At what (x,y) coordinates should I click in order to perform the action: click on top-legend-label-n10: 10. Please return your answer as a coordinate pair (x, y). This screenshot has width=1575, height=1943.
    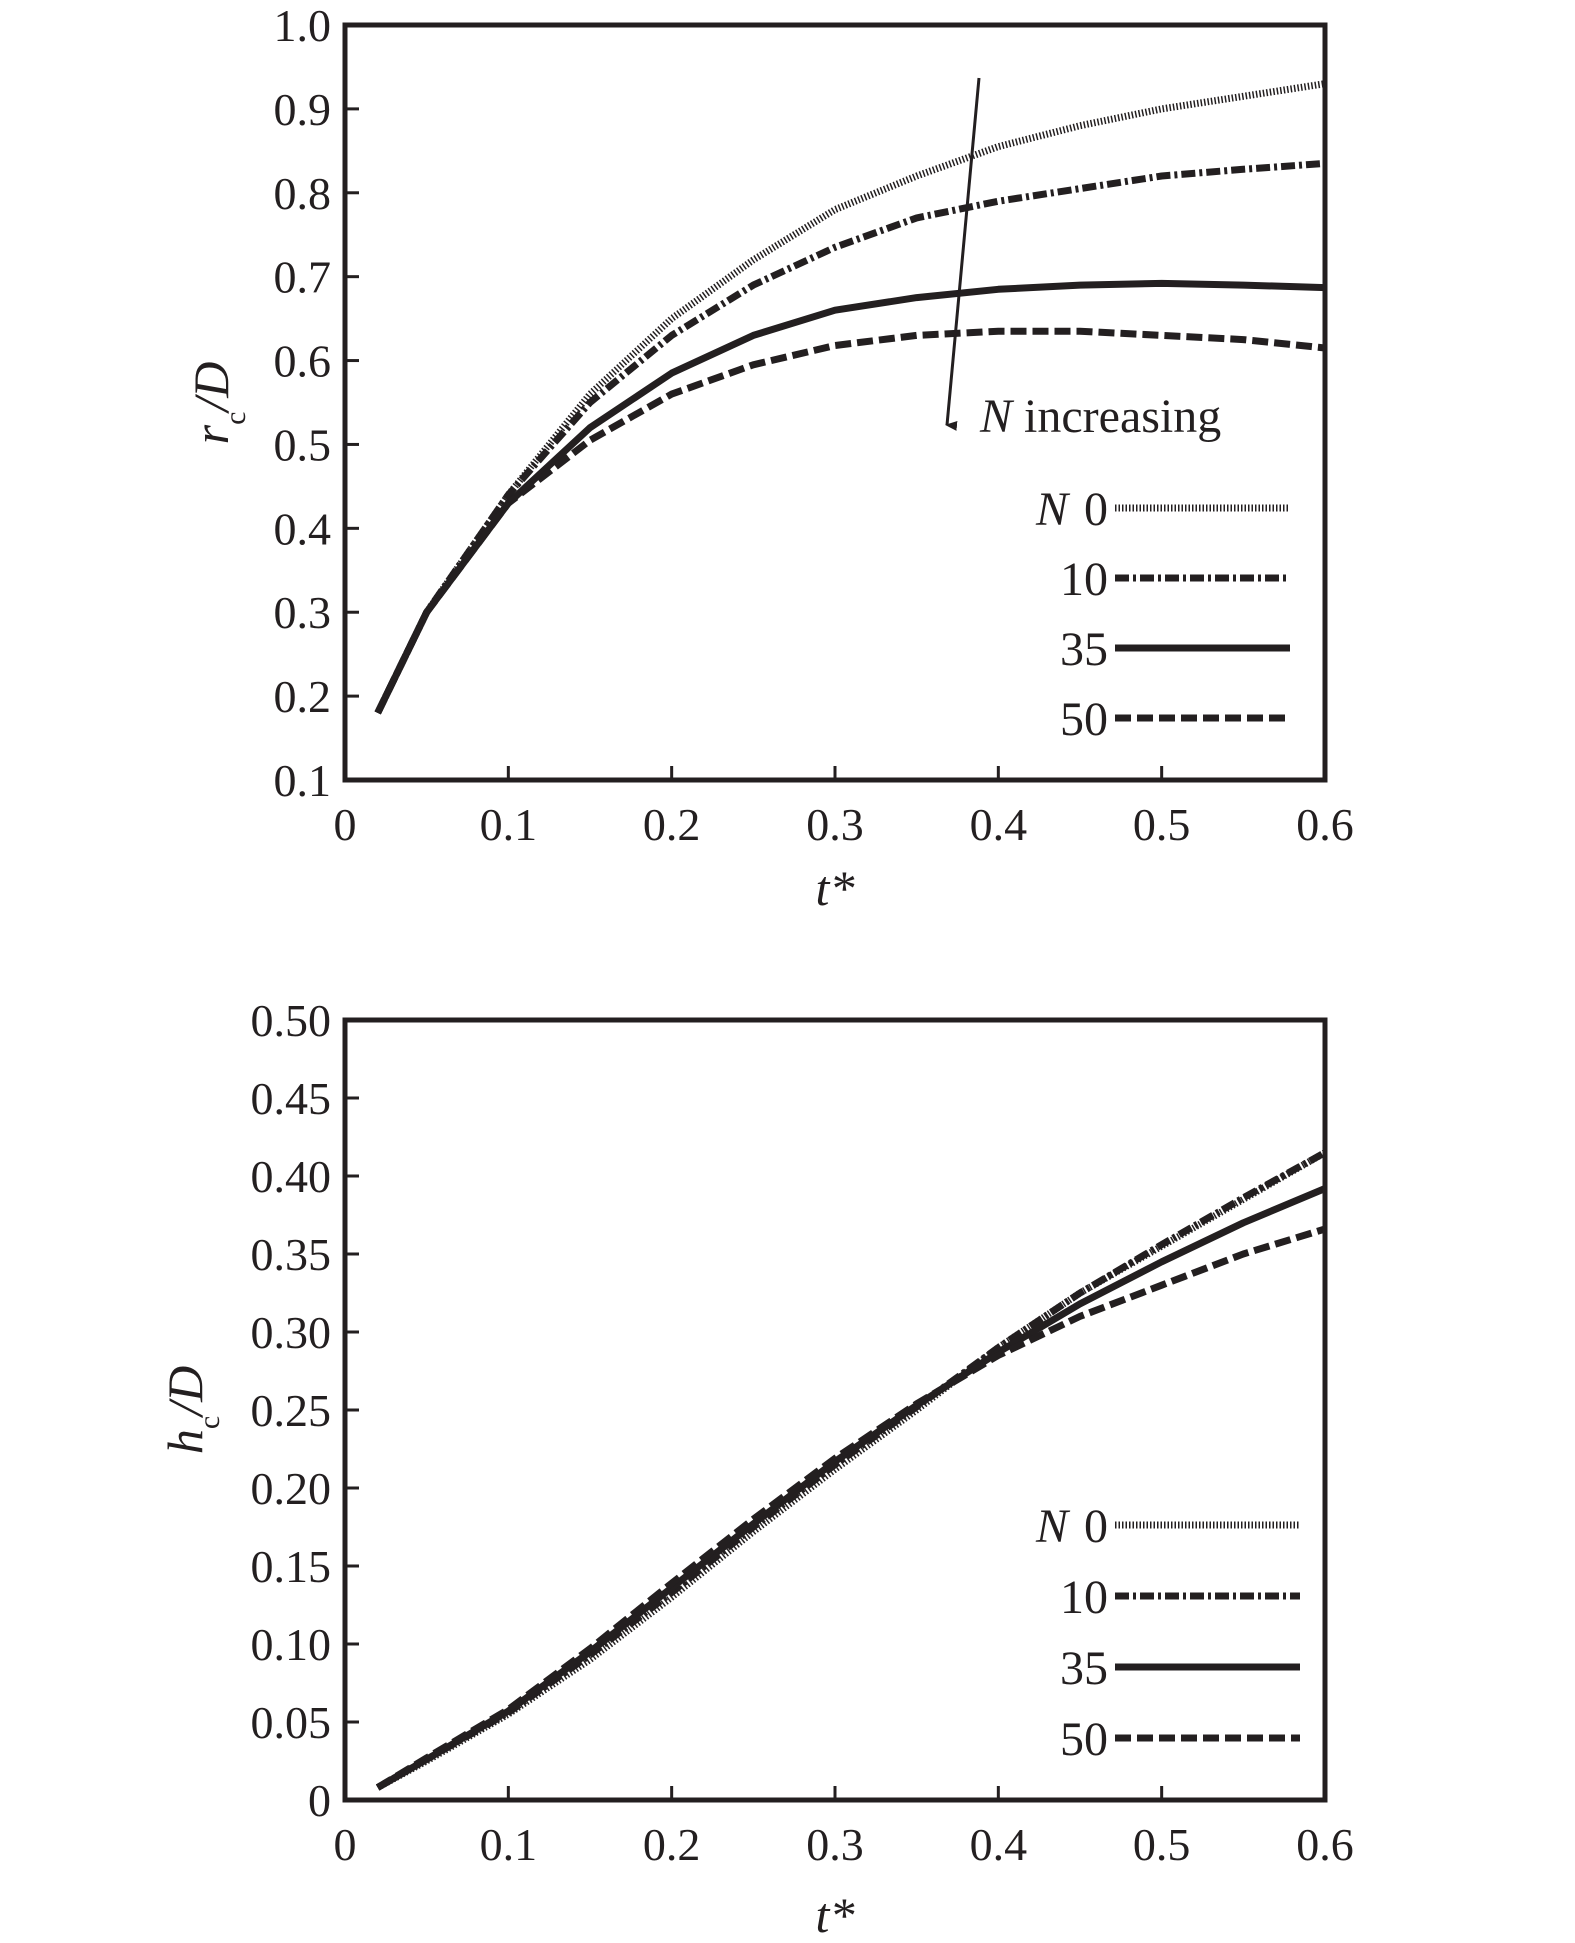
    Looking at the image, I should click on (1084, 579).